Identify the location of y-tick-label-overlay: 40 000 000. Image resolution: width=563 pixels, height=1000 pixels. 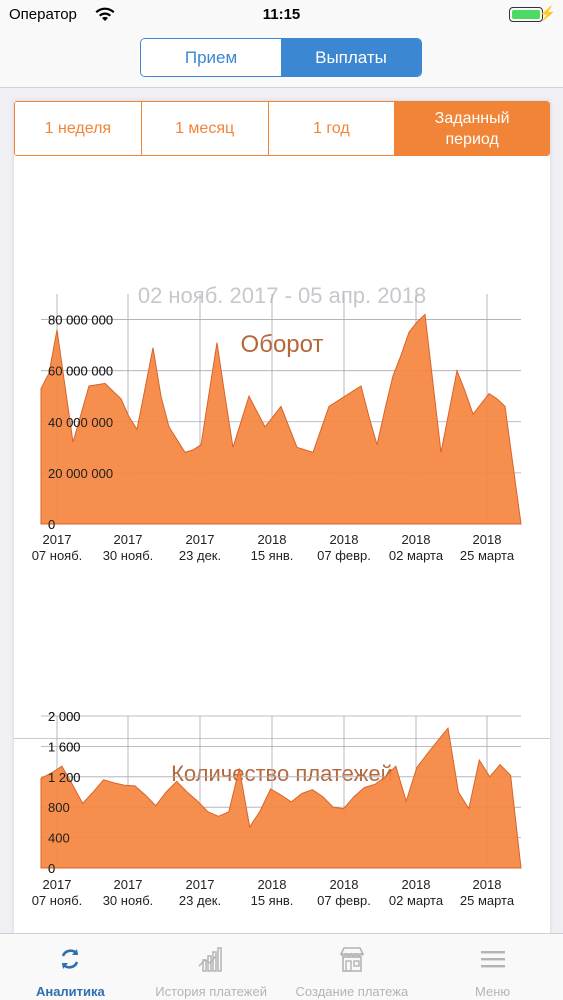
(80, 422).